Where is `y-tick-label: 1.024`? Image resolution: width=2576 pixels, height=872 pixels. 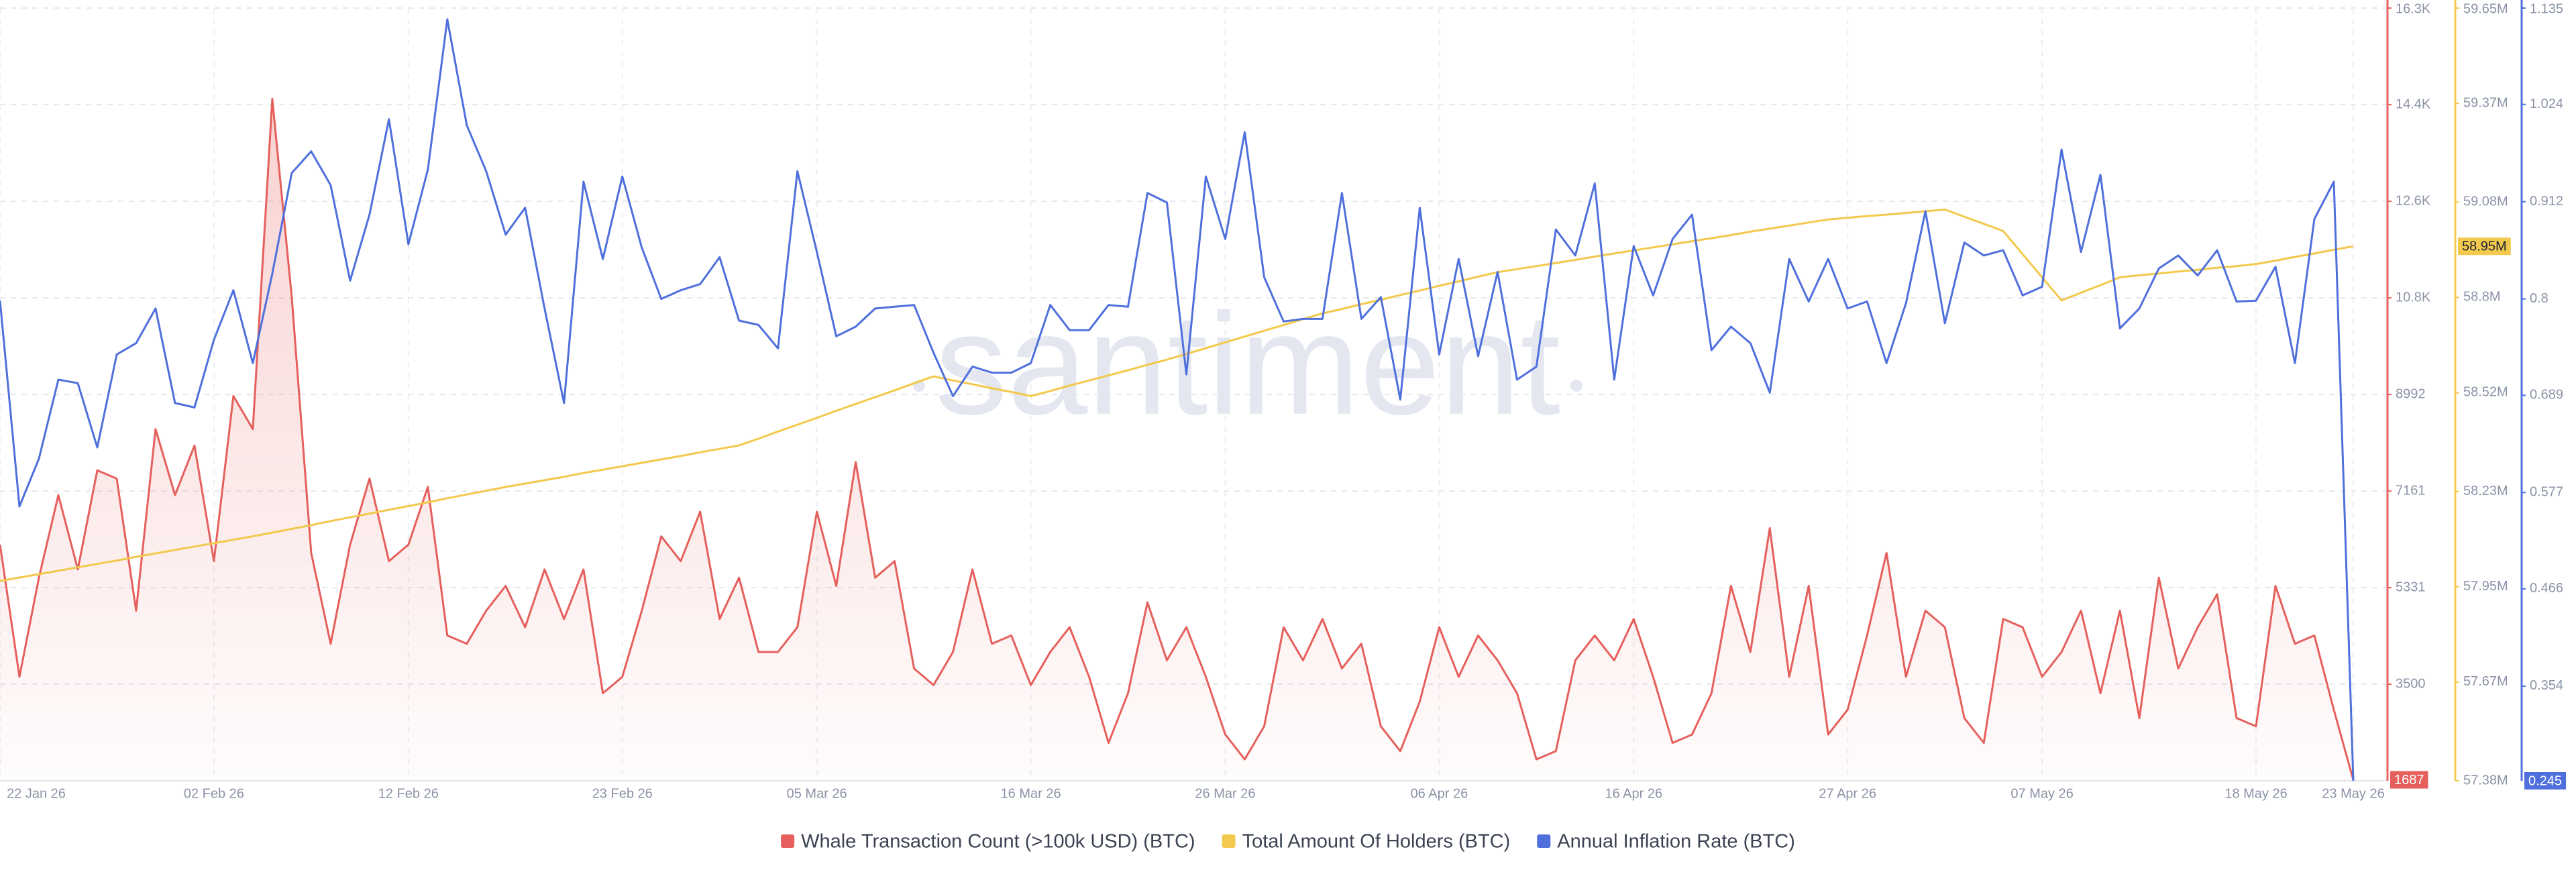
y-tick-label: 1.024 is located at coordinates (2546, 104).